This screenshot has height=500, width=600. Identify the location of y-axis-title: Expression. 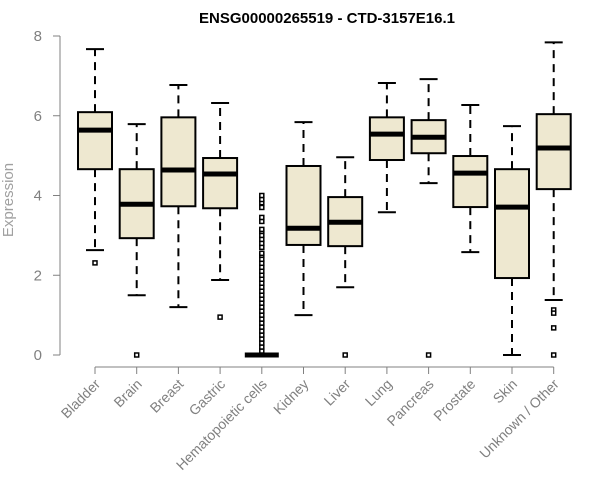
(8, 200).